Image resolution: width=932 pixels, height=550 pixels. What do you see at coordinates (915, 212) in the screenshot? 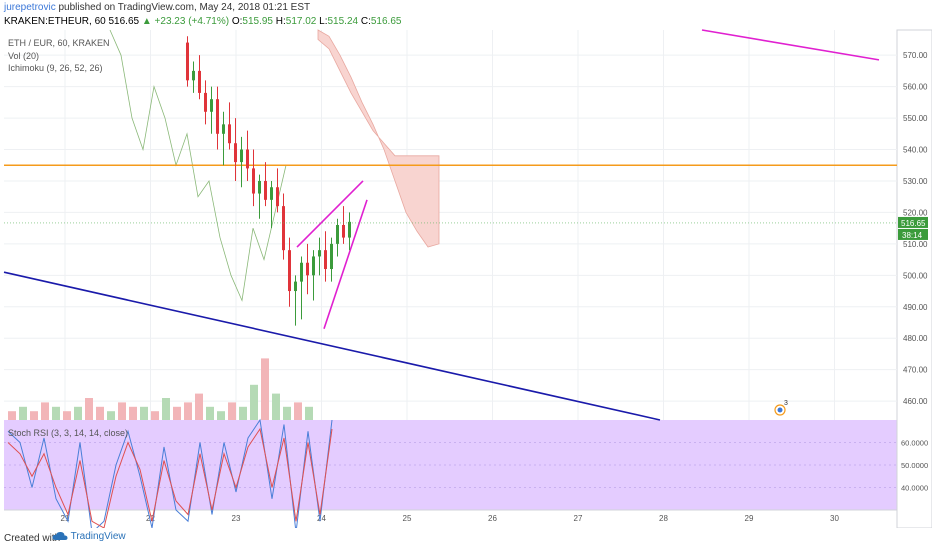
I see `price-tick-label: 520.00` at bounding box center [915, 212].